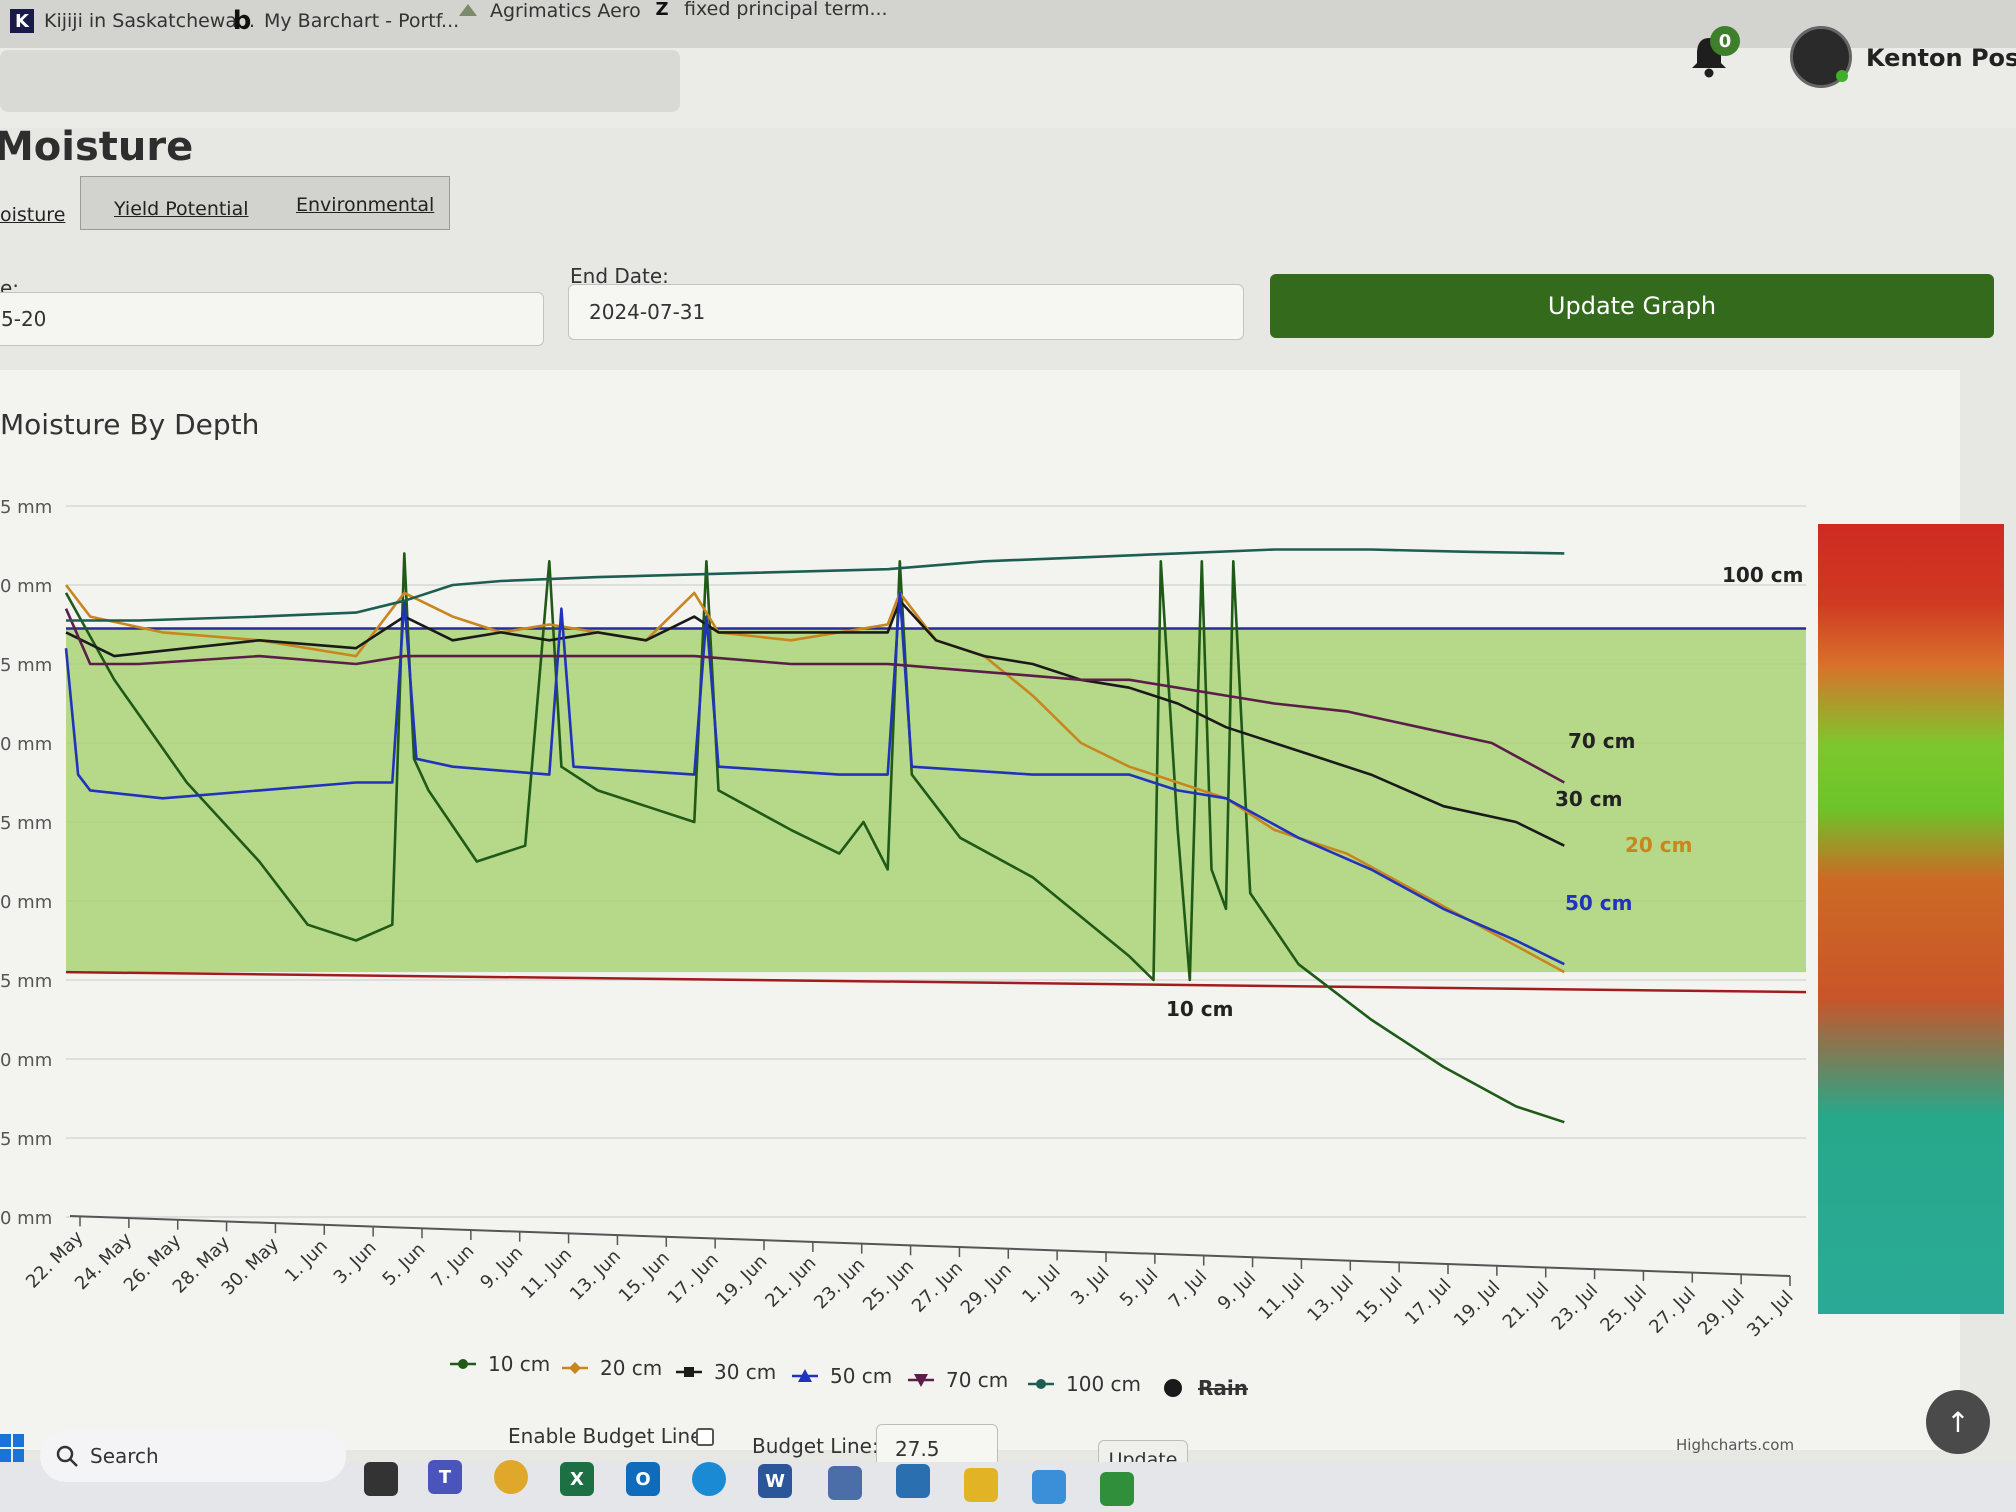 This screenshot has width=2016, height=1512. Describe the element at coordinates (1200, 1009) in the screenshot. I see `series-label: 10 cm` at that location.